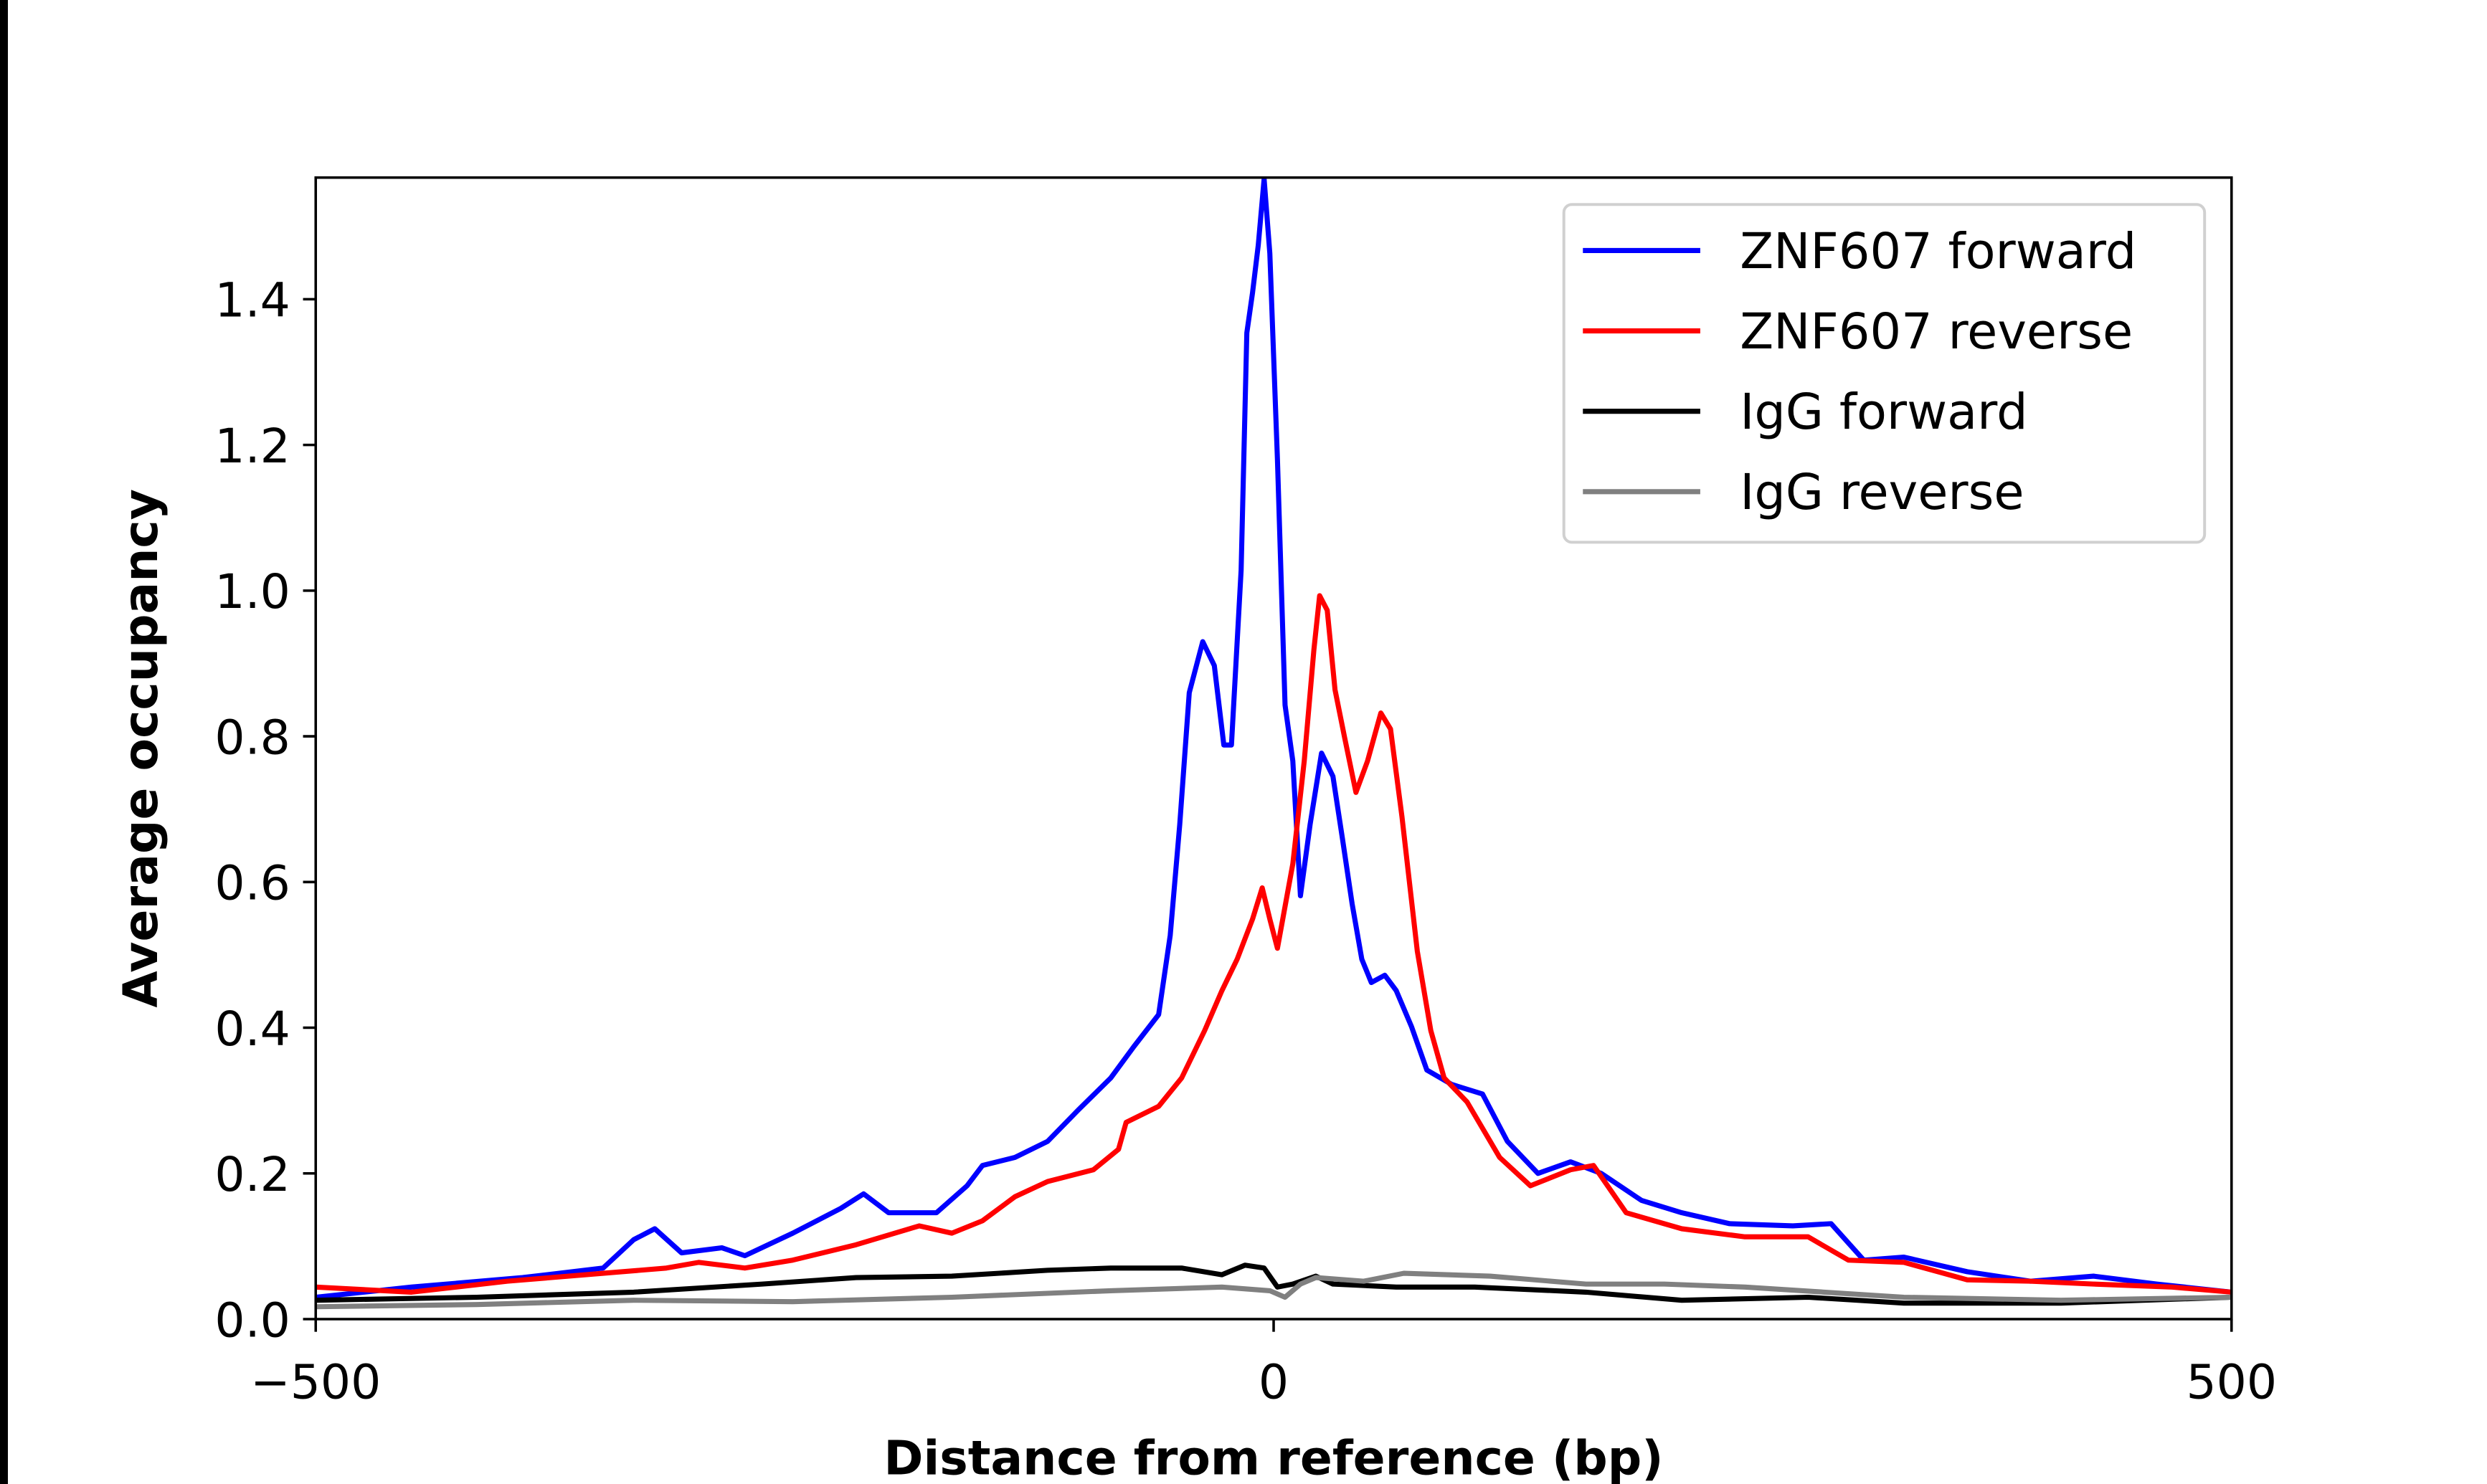 The width and height of the screenshot is (2487, 1484). Describe the element at coordinates (252, 591) in the screenshot. I see `y-tick-label: 1.0` at that location.